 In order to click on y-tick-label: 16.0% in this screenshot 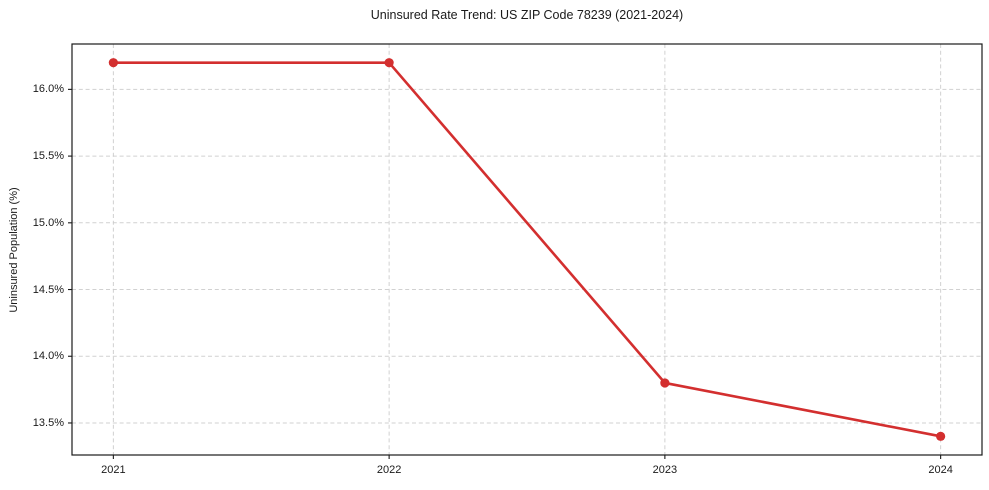, I will do `click(48, 89)`.